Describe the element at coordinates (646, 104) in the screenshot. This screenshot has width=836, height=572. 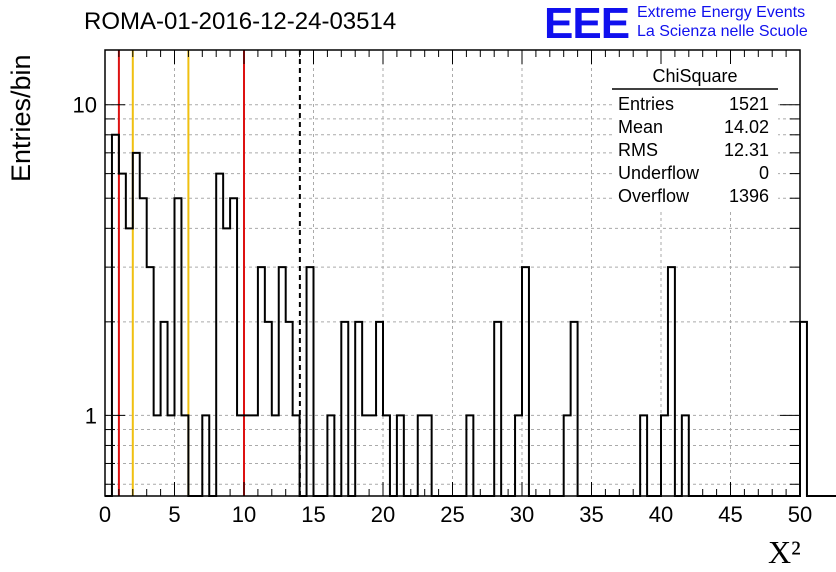
I see `stats-label: Entries` at that location.